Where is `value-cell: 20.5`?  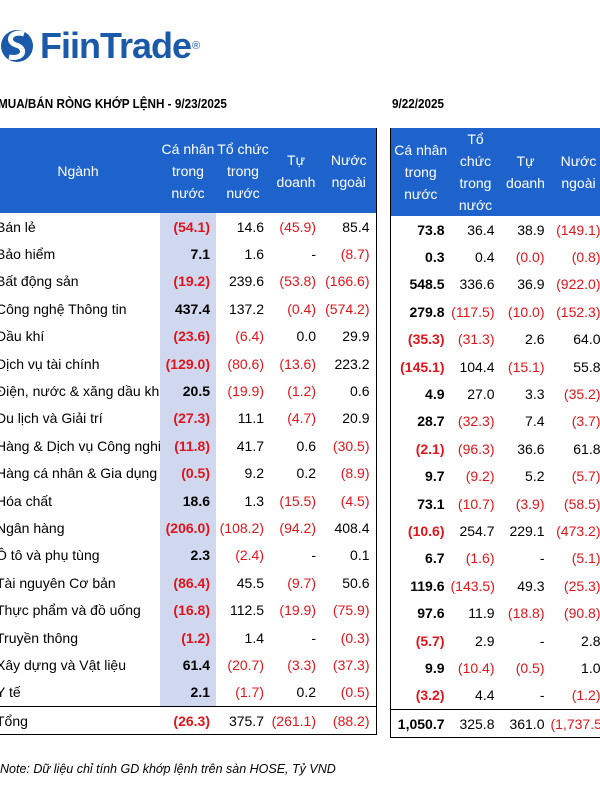 value-cell: 20.5 is located at coordinates (188, 391).